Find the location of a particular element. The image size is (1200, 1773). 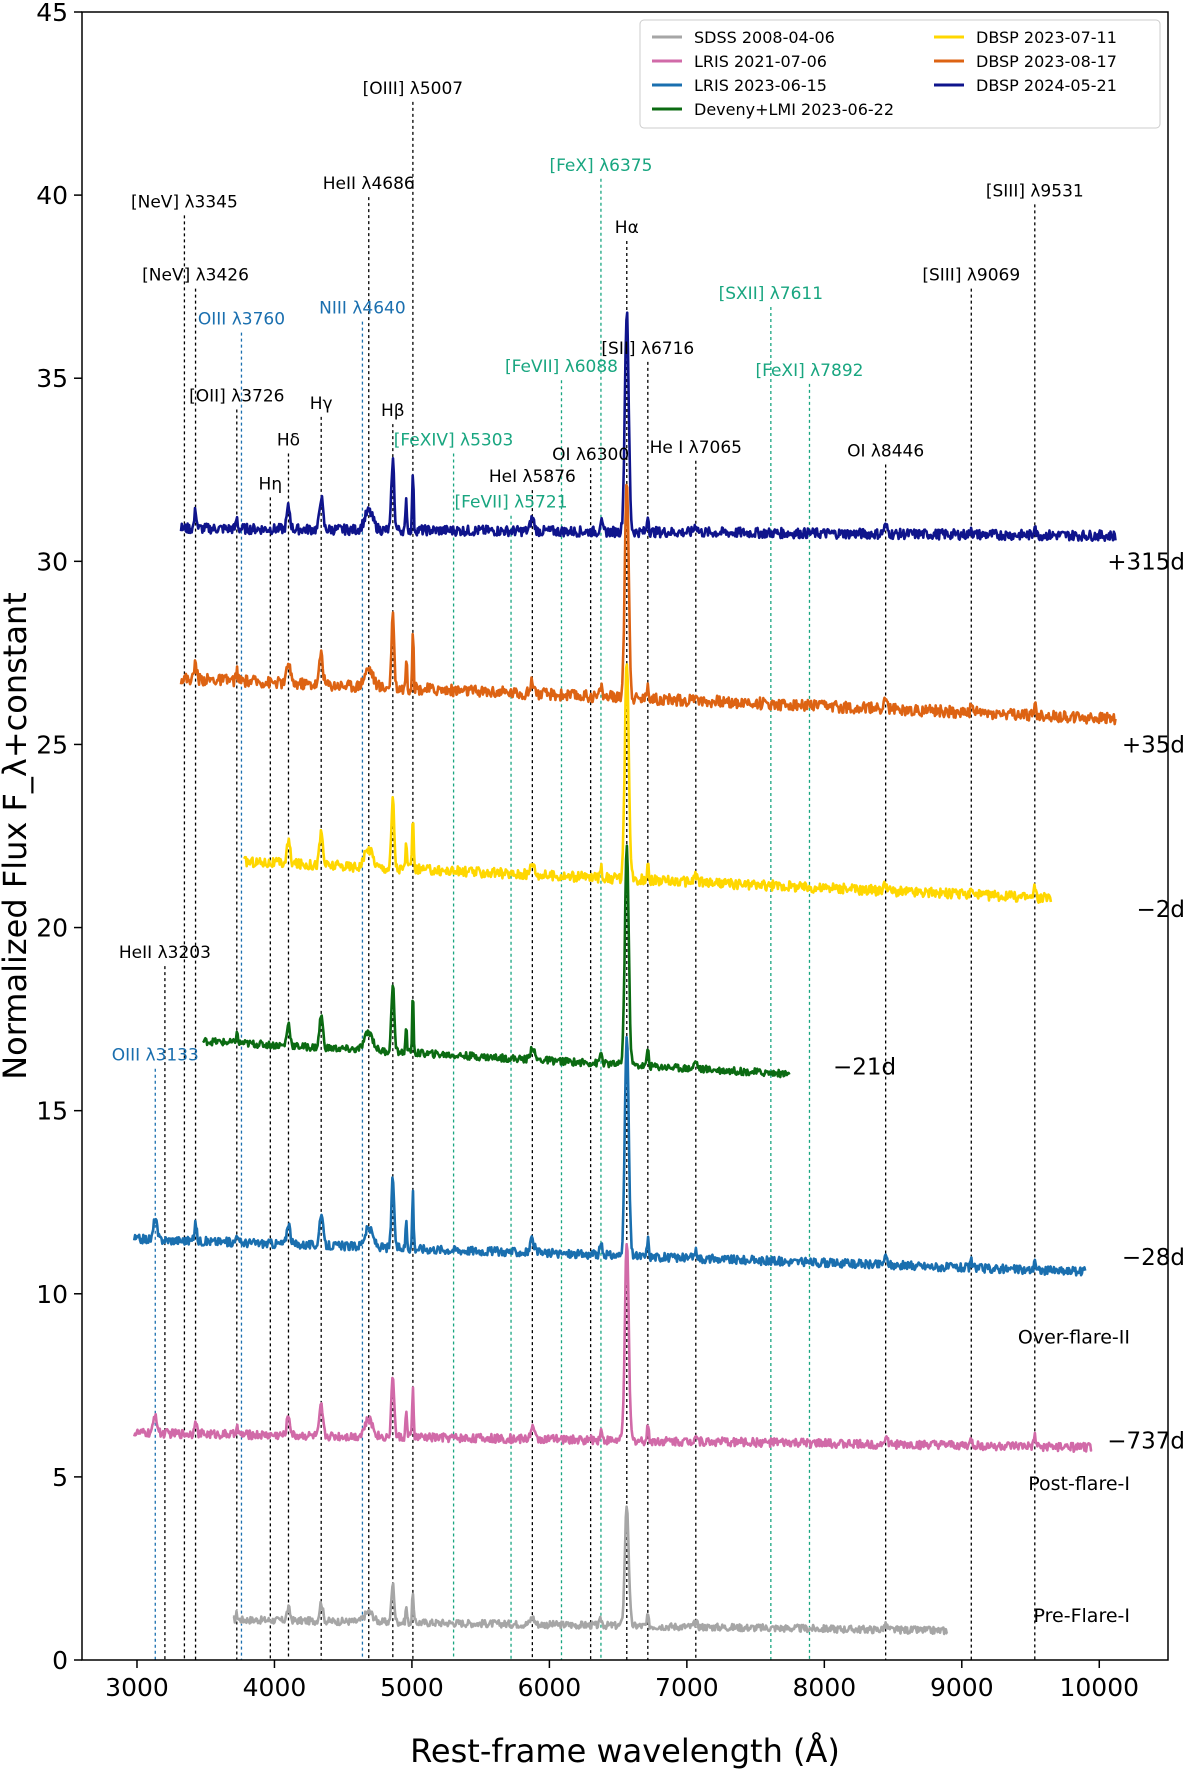

y-axis-title: Normalized Flux F_λ+constant is located at coordinates (17, 836).